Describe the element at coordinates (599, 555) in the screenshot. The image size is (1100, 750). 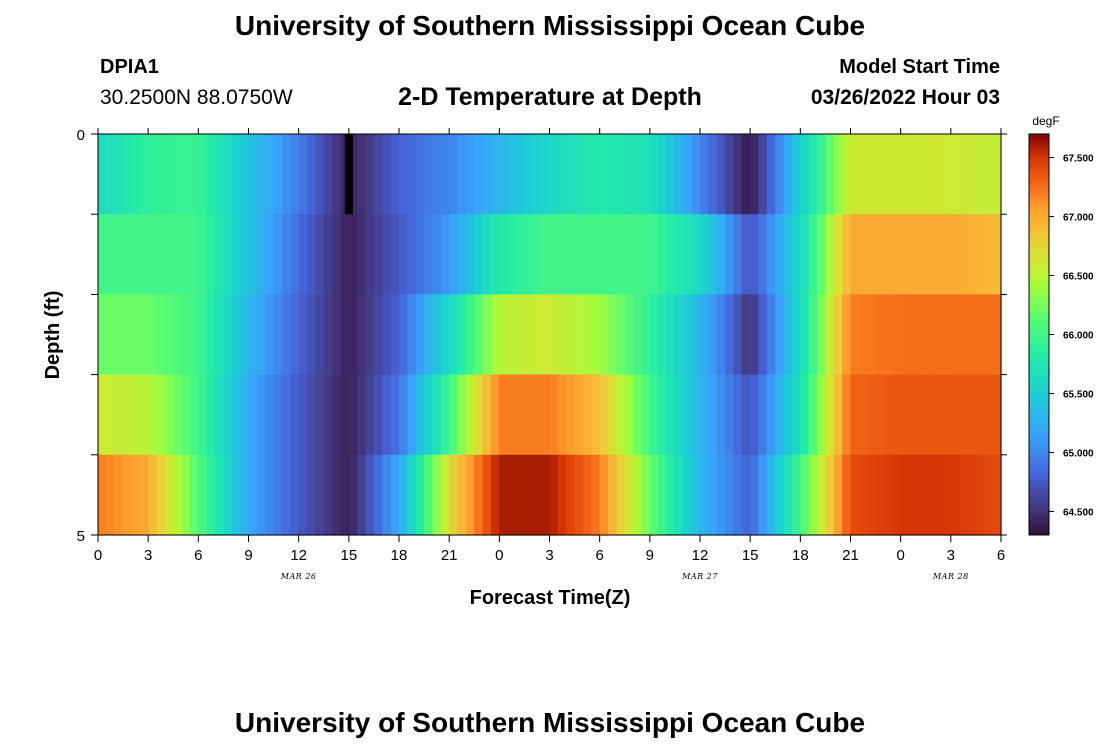
I see `x-tick-label: 6` at that location.